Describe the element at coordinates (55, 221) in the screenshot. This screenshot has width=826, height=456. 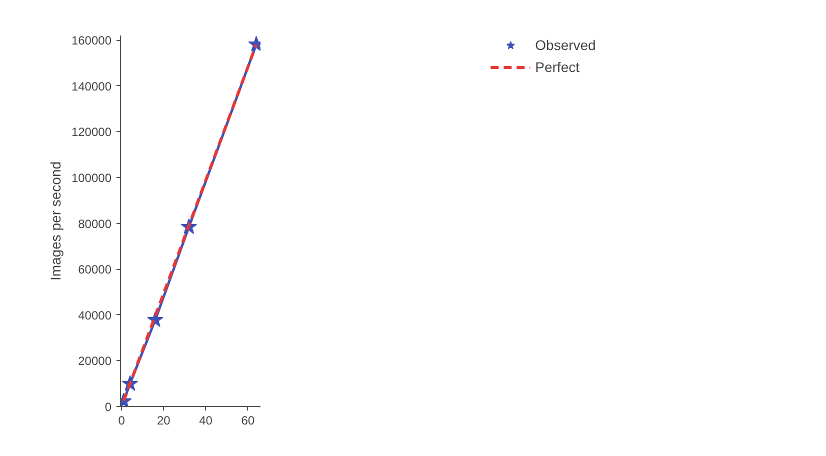
I see `y-axis-title: Images per second` at that location.